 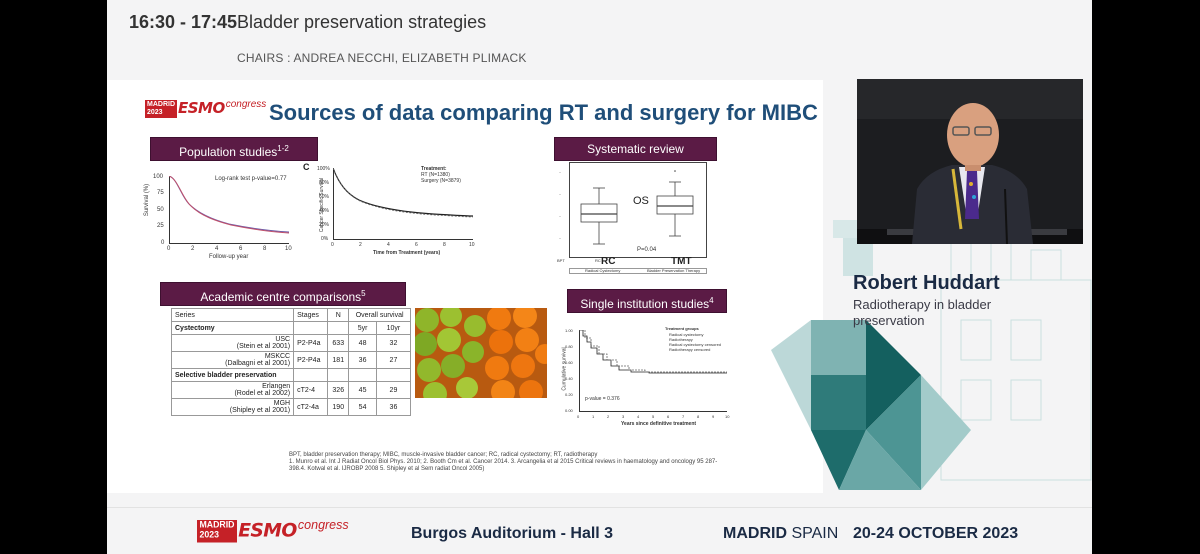 I want to click on boxplot-shapes, so click(x=637, y=207).